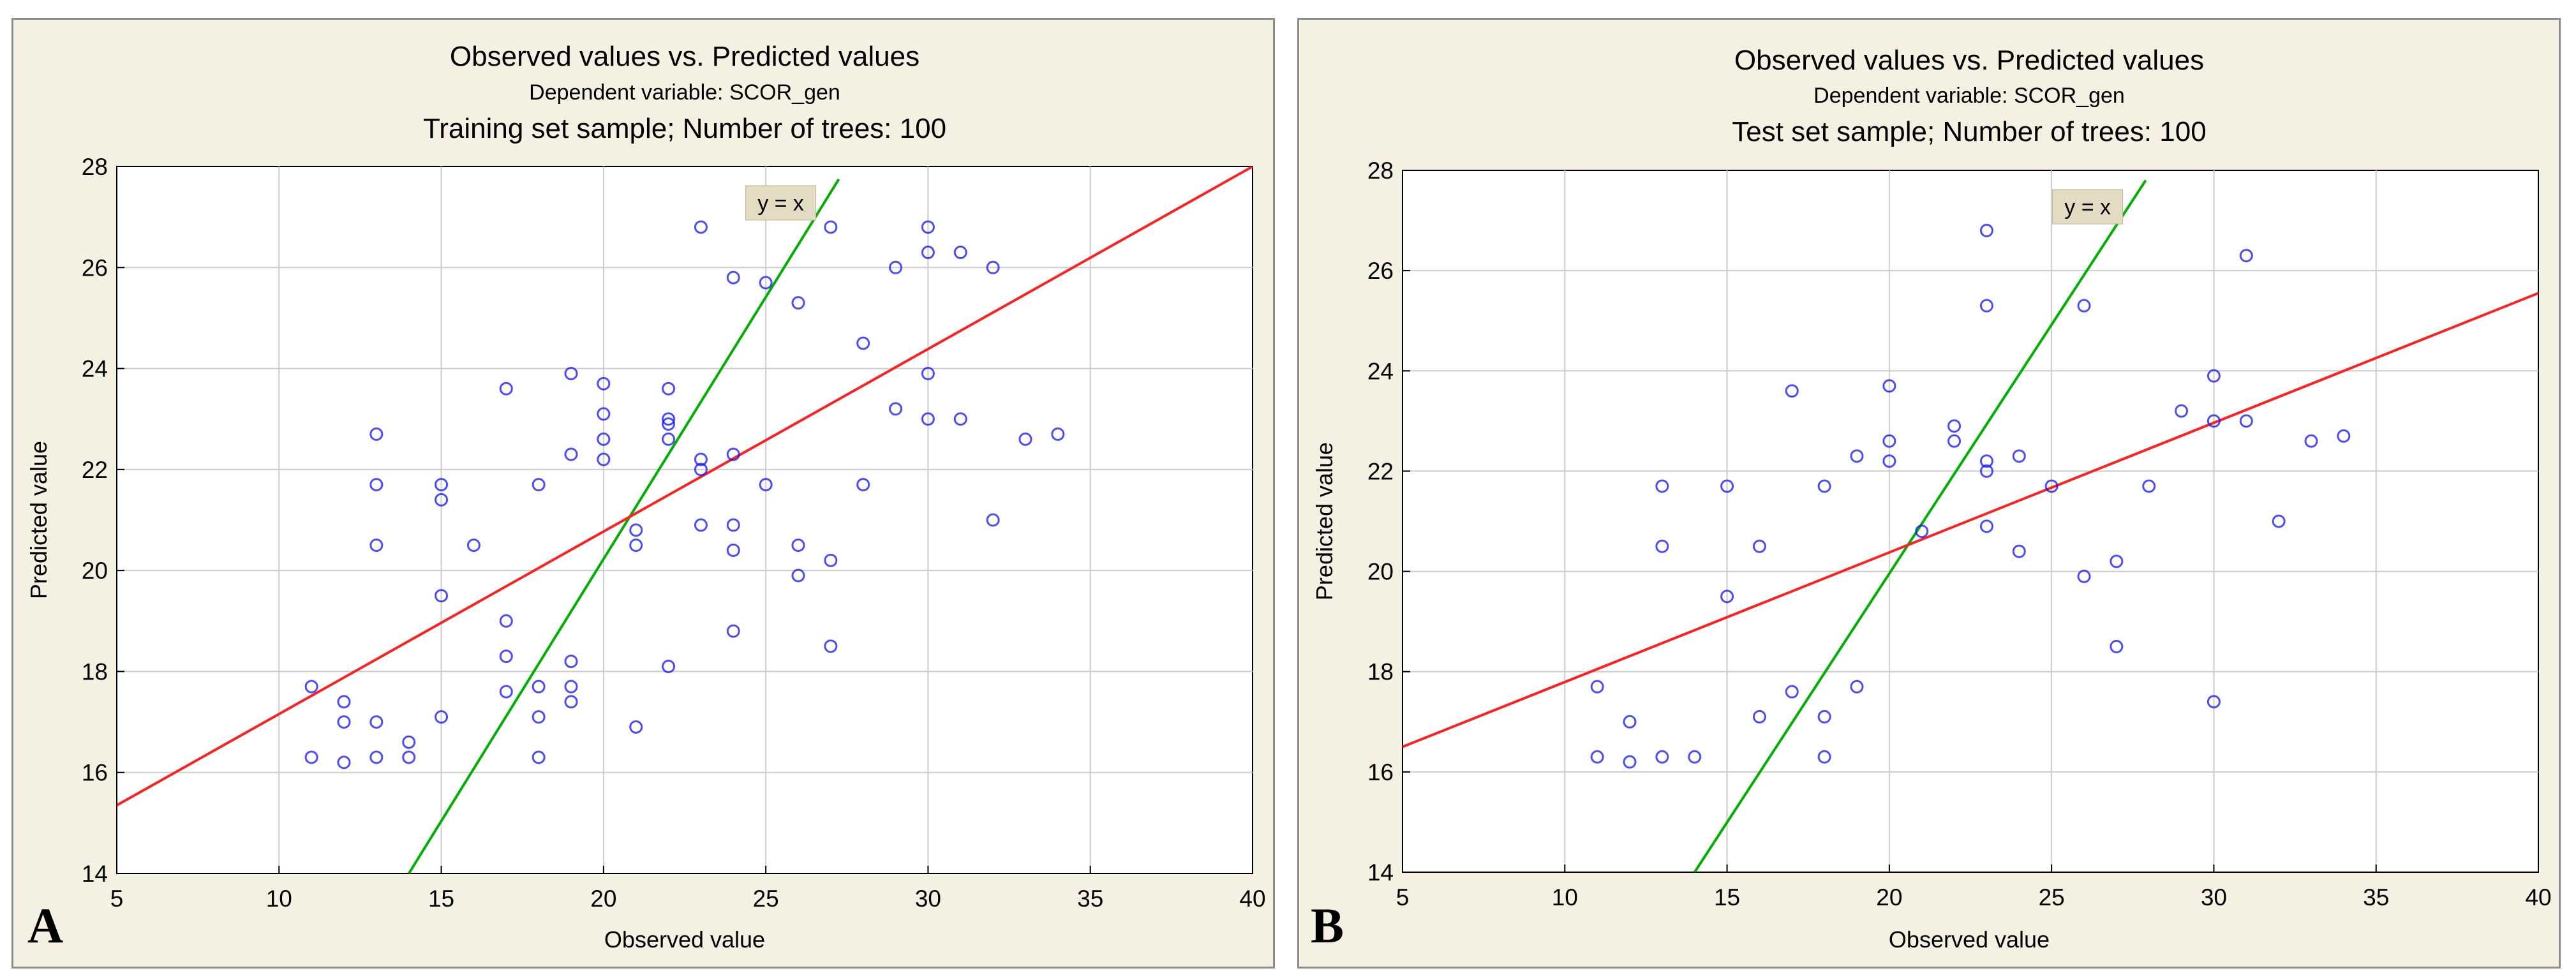 The width and height of the screenshot is (2576, 980). I want to click on identity-line, so click(624, 525).